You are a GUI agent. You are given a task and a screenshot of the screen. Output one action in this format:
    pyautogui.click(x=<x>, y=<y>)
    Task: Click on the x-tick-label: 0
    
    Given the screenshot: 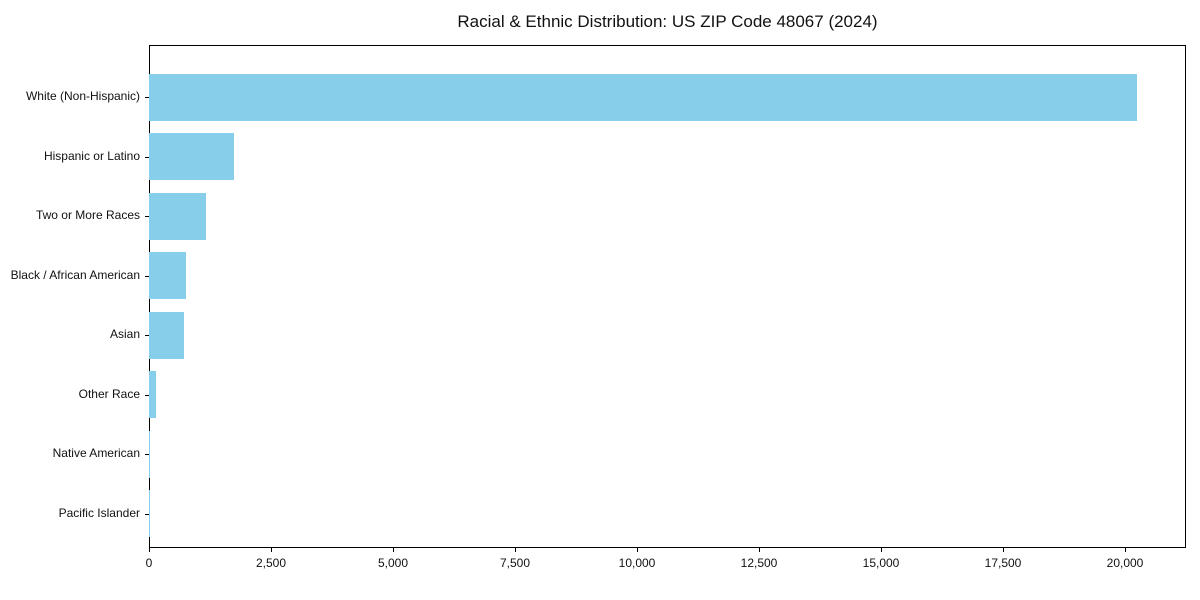 What is the action you would take?
    pyautogui.click(x=149, y=563)
    